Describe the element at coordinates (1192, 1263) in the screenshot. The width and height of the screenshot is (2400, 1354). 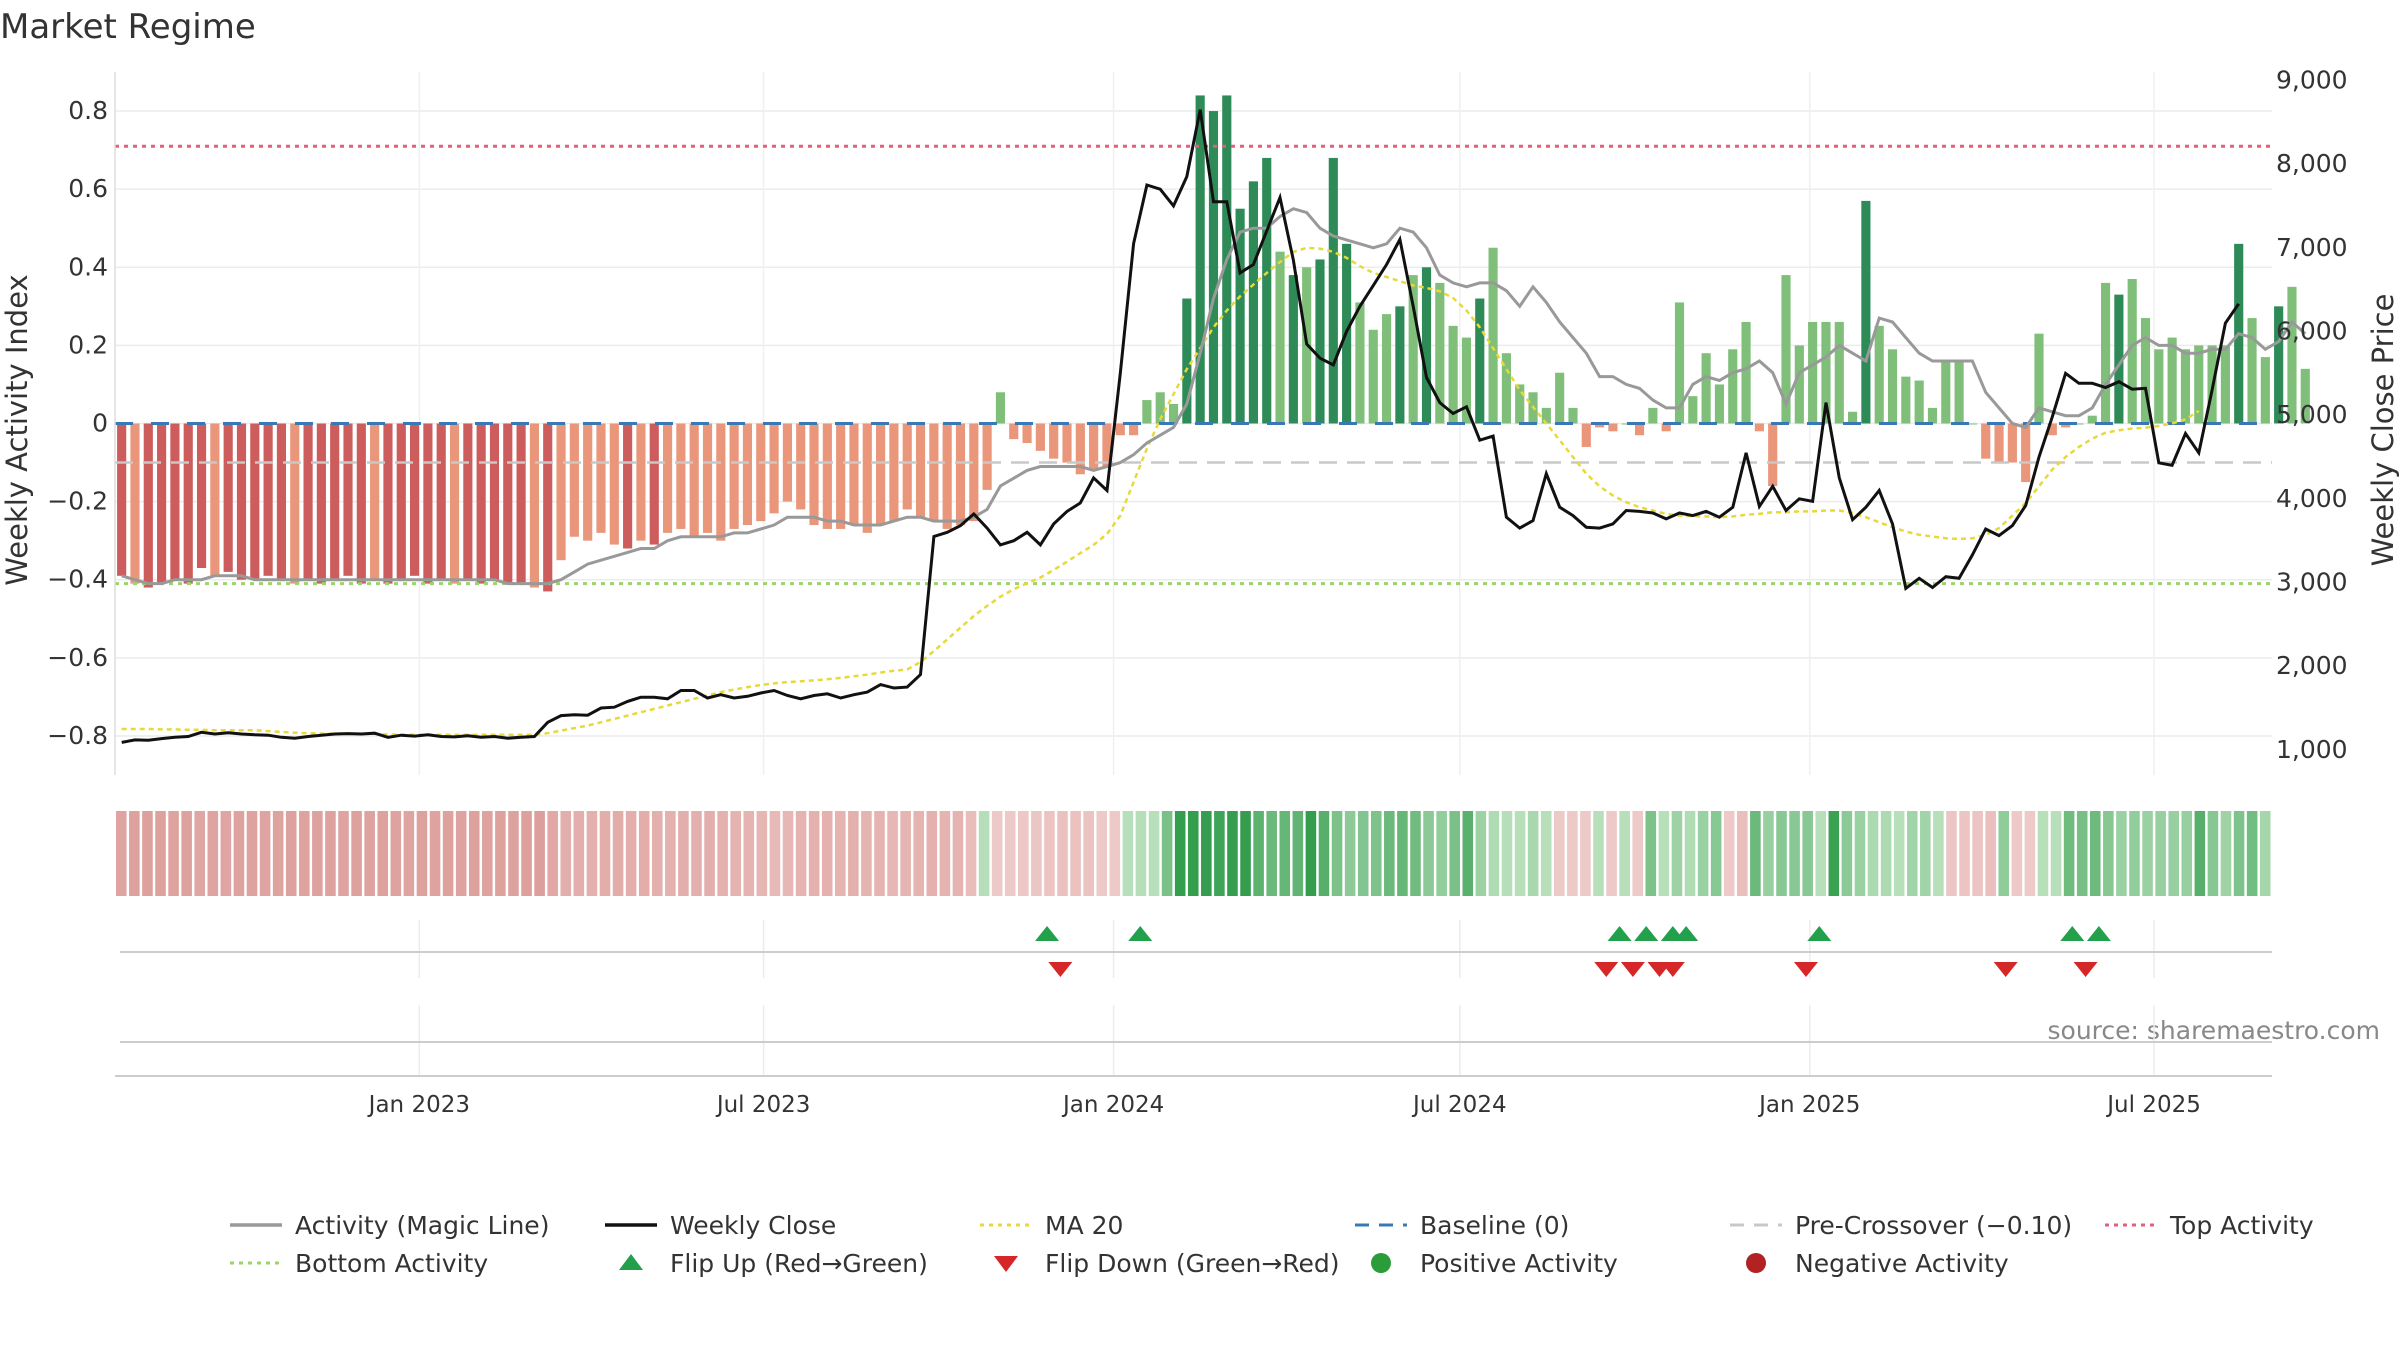
I see `legend-label: Flip Down (Green→Red)` at that location.